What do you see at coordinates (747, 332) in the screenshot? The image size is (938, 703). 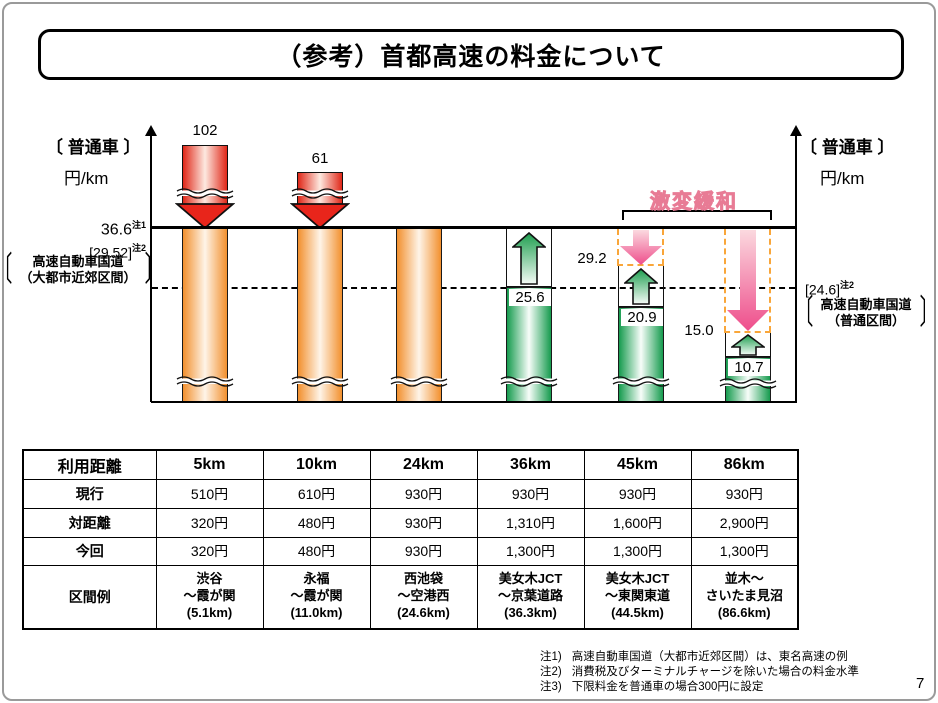 I see `mitigation-guide-86km-top` at bounding box center [747, 332].